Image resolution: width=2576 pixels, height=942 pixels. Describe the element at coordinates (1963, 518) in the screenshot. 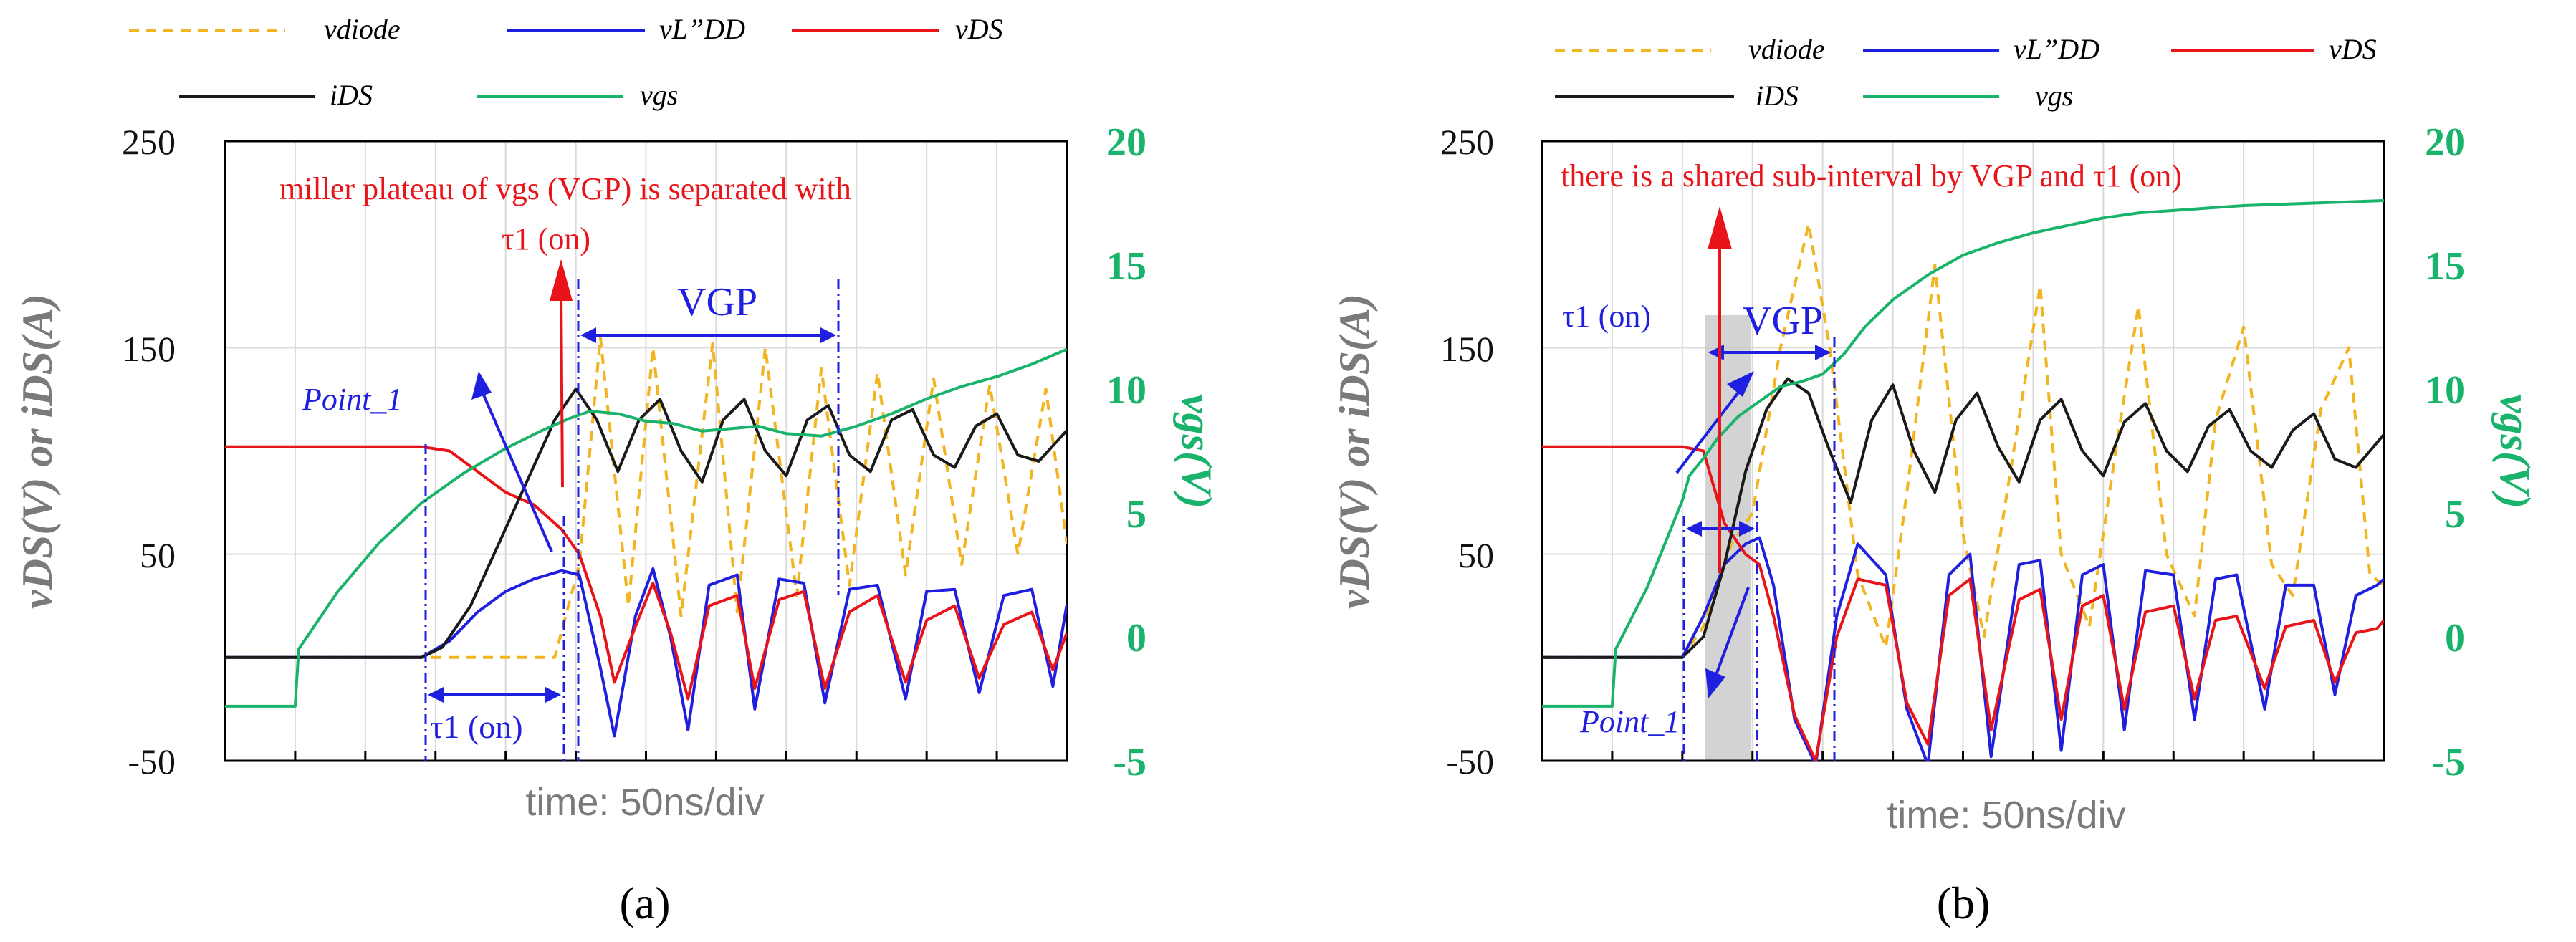

I see `series-line-b-ids` at that location.